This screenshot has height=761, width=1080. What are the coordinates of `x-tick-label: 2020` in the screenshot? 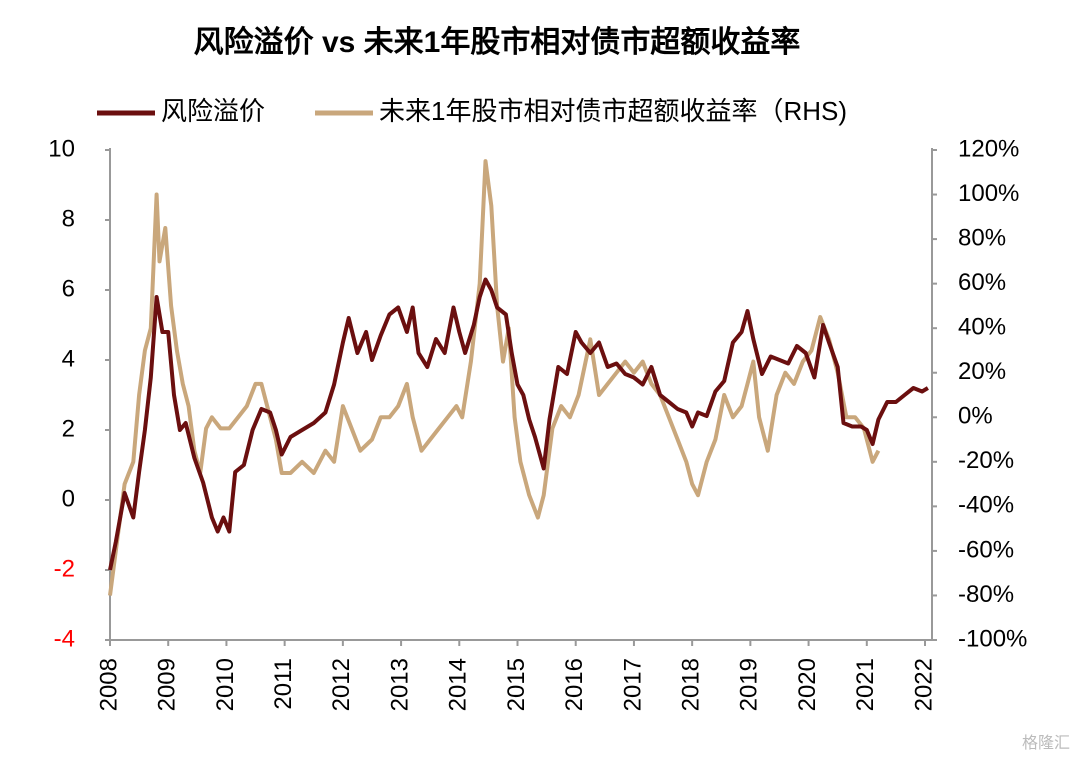 It's located at (807, 684).